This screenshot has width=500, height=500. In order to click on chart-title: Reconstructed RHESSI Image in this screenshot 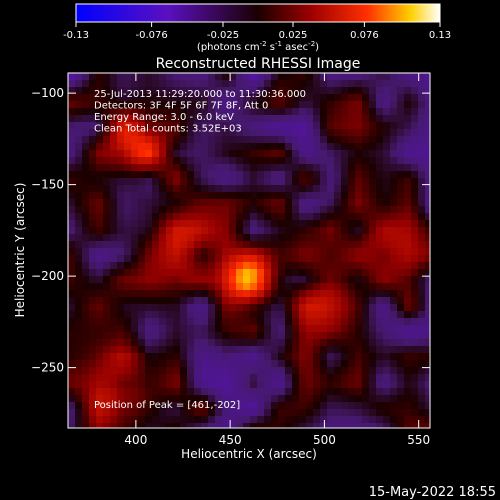, I will do `click(258, 64)`.